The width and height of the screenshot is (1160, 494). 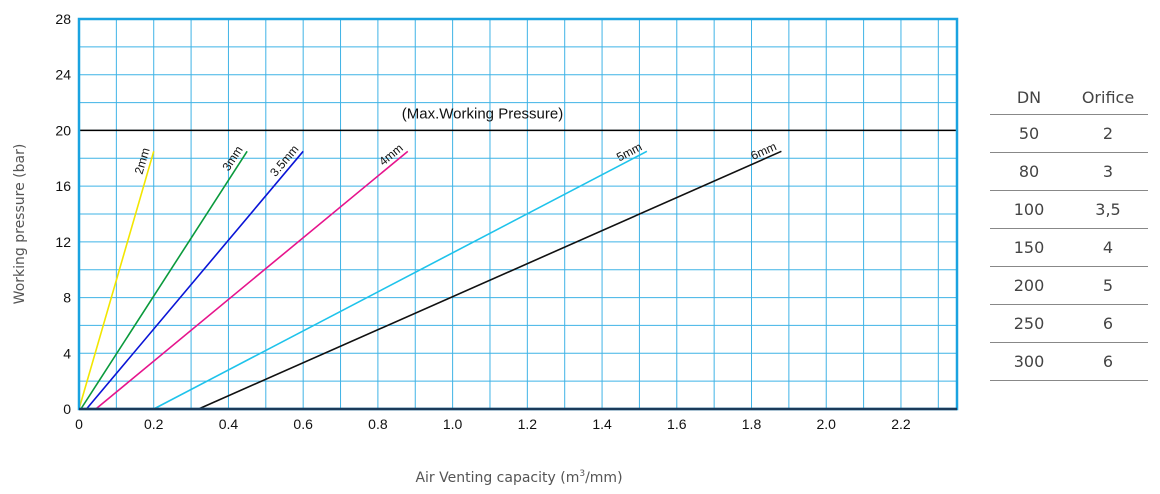 What do you see at coordinates (1029, 133) in the screenshot?
I see `dn-cell: 50` at bounding box center [1029, 133].